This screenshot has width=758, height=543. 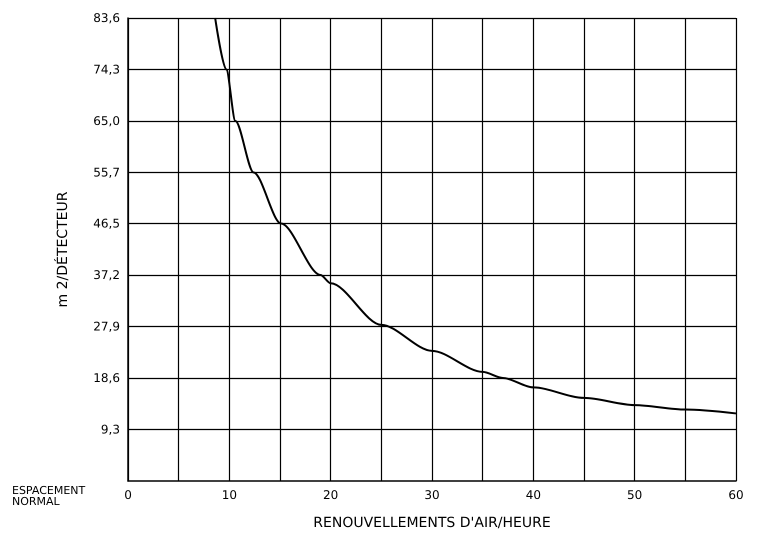 I want to click on x-tick-label: 50, so click(x=634, y=495).